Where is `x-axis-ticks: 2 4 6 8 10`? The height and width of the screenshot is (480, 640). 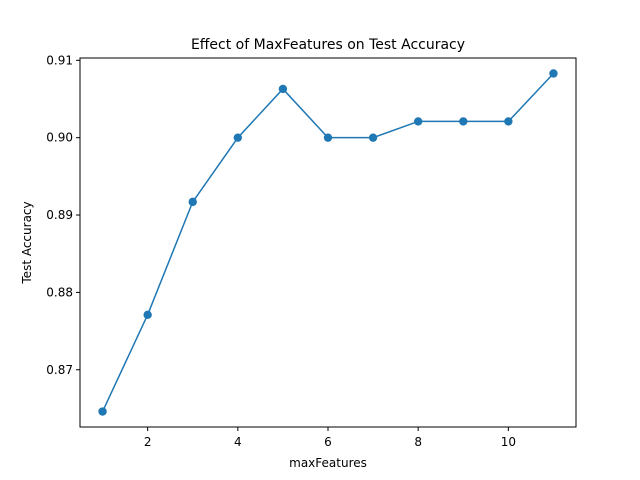 x-axis-ticks: 2 4 6 8 10 is located at coordinates (330, 438).